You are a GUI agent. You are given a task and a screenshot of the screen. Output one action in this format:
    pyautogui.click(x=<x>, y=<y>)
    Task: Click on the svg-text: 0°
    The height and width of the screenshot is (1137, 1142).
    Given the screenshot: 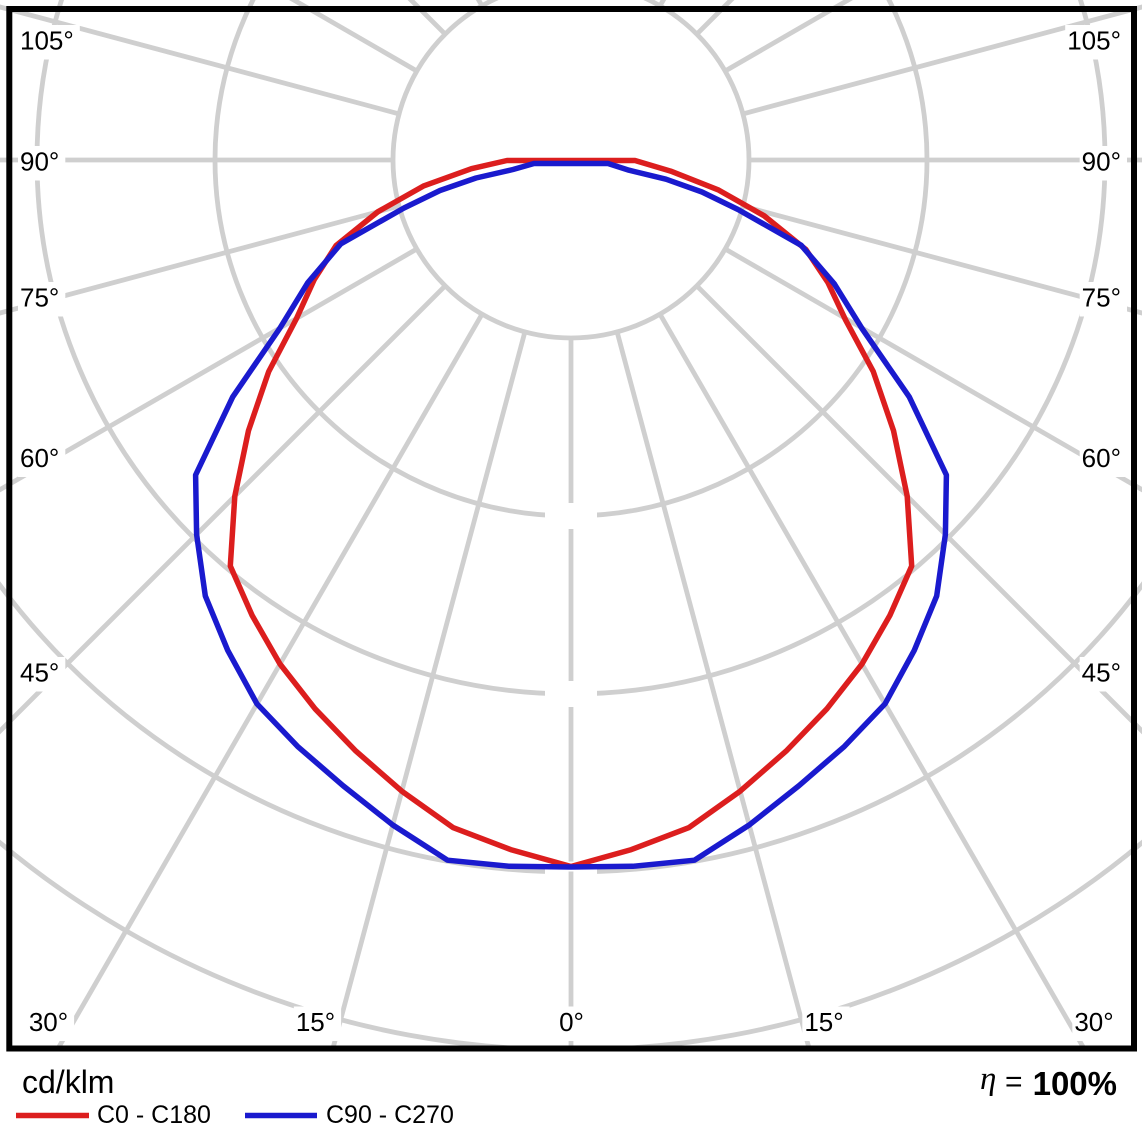 What is the action you would take?
    pyautogui.click(x=571, y=1022)
    